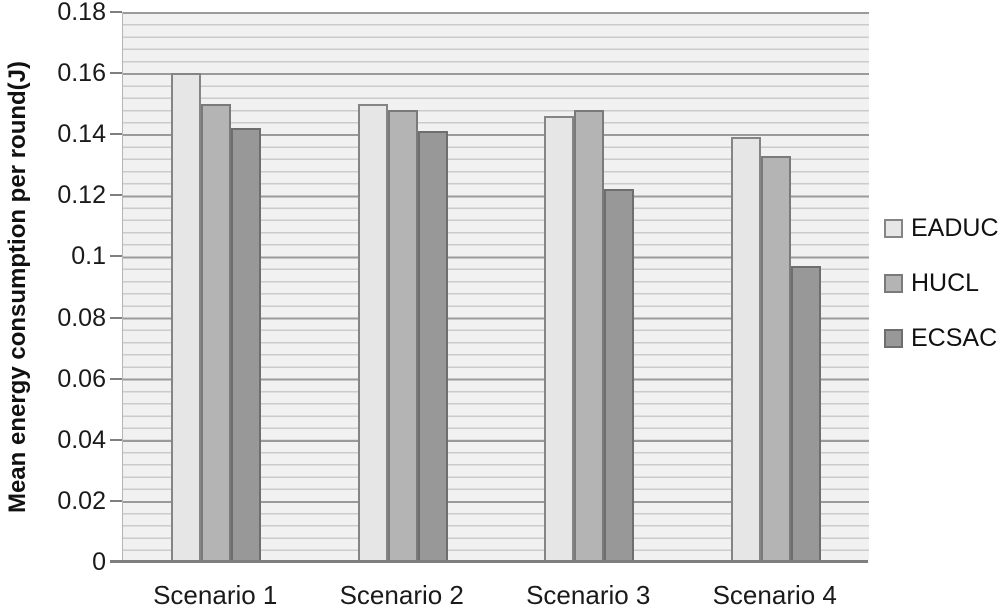 The width and height of the screenshot is (1000, 614). What do you see at coordinates (81, 134) in the screenshot?
I see `y-tick-label: 0.14` at bounding box center [81, 134].